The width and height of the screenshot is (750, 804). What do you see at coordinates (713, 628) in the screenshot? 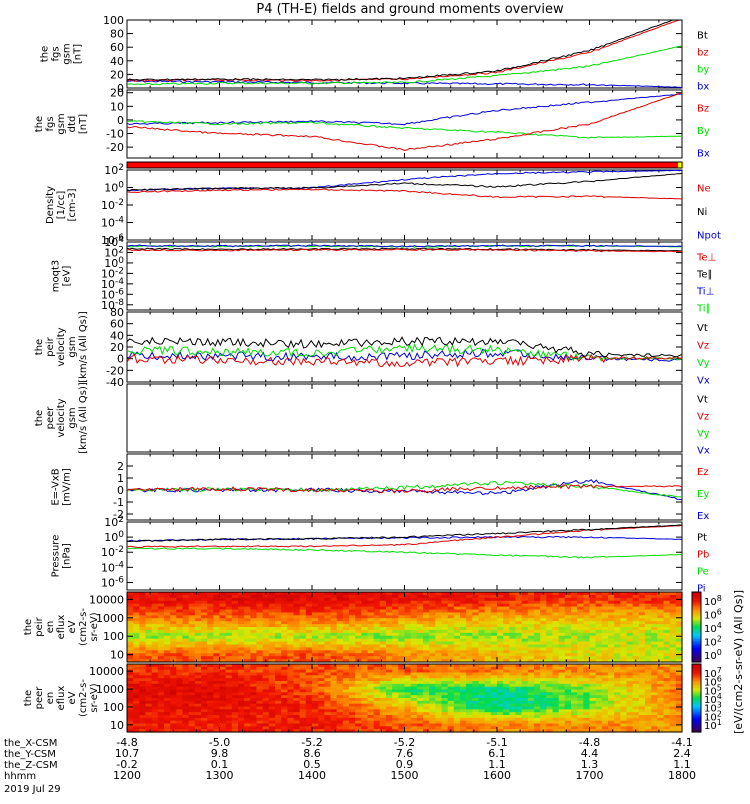
I see `colorbar-tick-label: 10⁴` at bounding box center [713, 628].